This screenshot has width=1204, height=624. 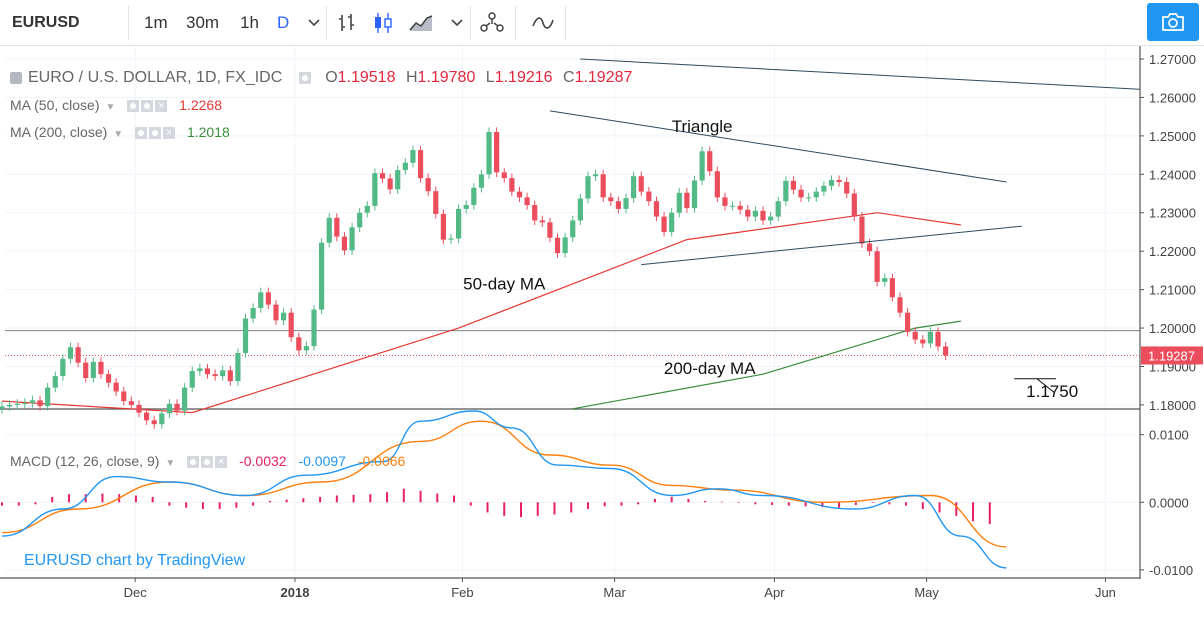 I want to click on ma200-value: 1.2018, so click(x=208, y=132).